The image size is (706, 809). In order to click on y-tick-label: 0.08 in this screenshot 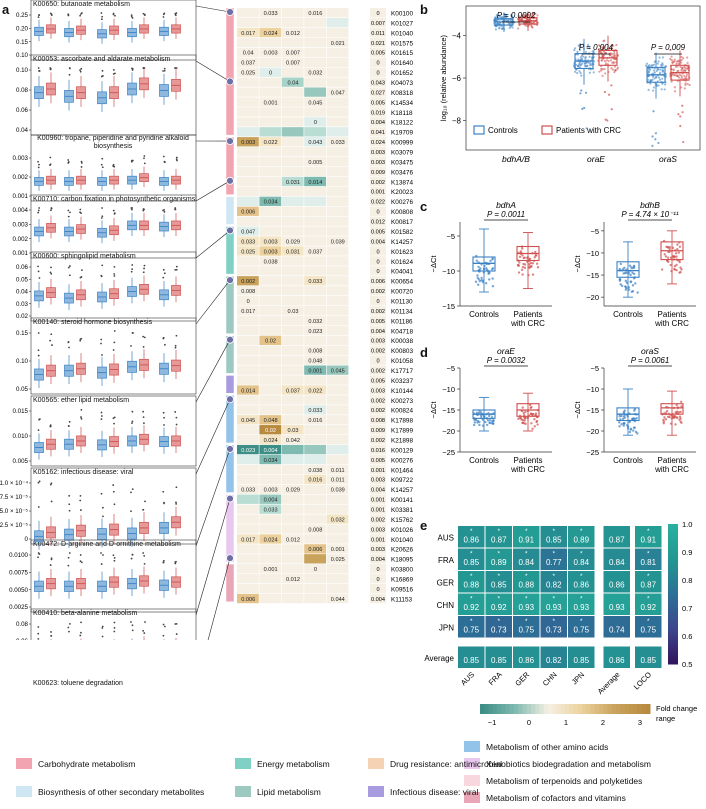, I will do `click(22, 624)`.